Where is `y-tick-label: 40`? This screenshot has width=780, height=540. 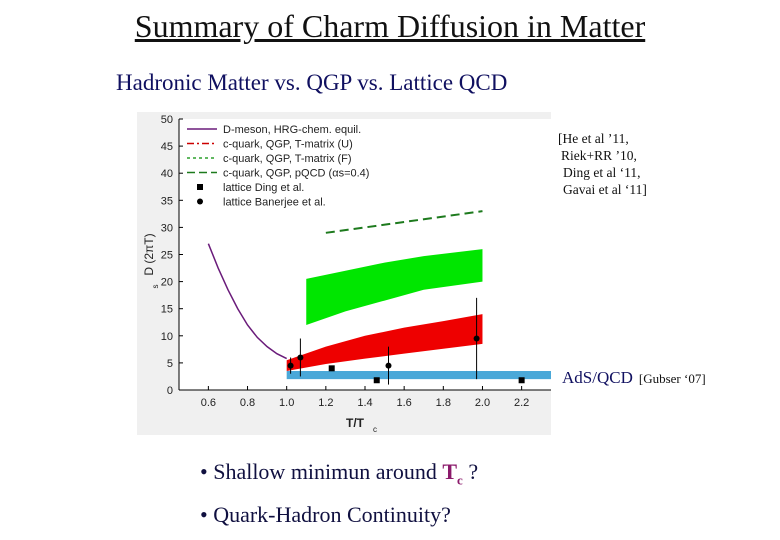
y-tick-label: 40 is located at coordinates (167, 174).